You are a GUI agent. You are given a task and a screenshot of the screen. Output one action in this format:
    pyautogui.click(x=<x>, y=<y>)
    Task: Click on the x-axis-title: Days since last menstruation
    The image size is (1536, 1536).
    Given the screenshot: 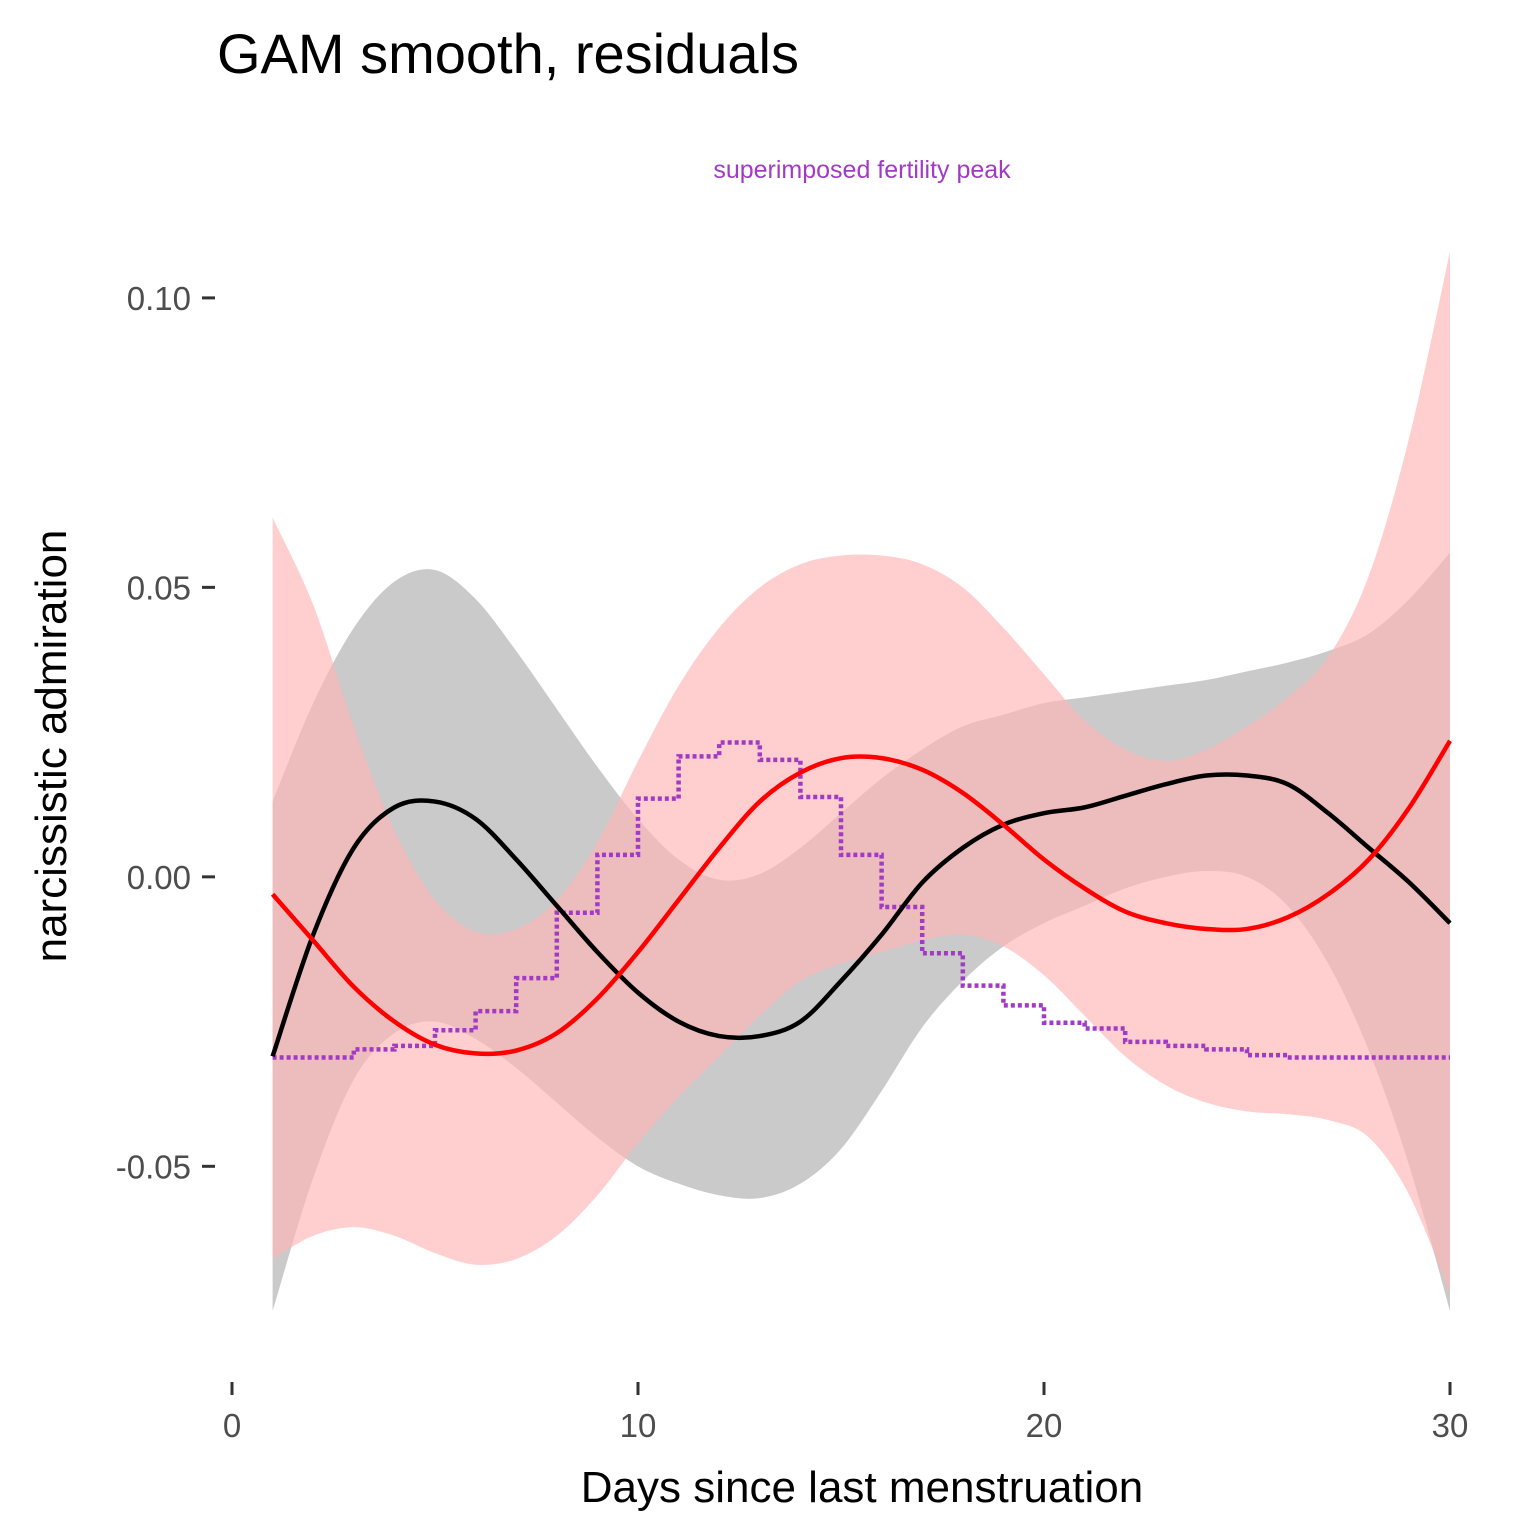 What is the action you would take?
    pyautogui.click(x=862, y=1487)
    